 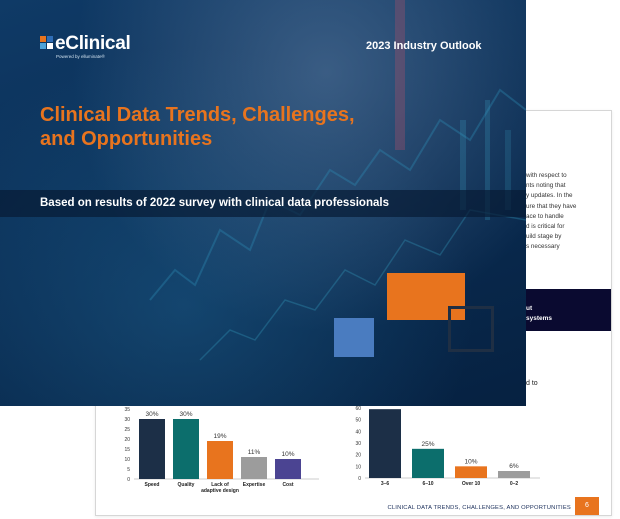 I want to click on y-tick-label: 50, so click(x=358, y=421).